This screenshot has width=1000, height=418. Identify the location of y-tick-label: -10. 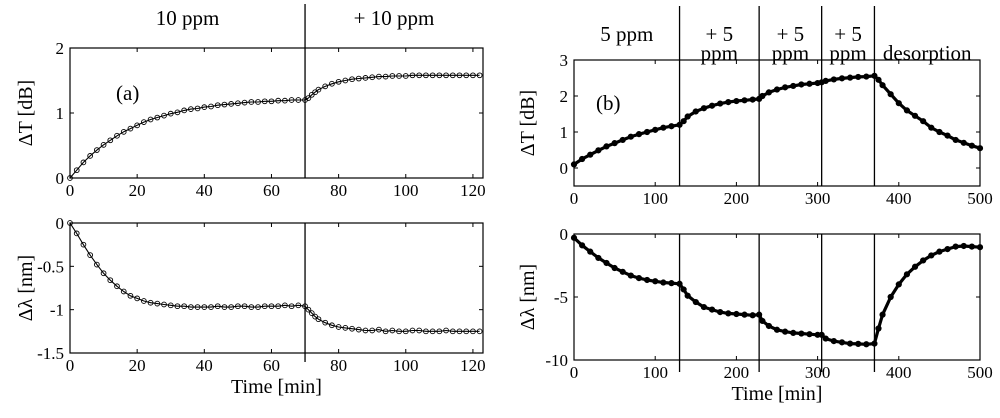
(556, 360).